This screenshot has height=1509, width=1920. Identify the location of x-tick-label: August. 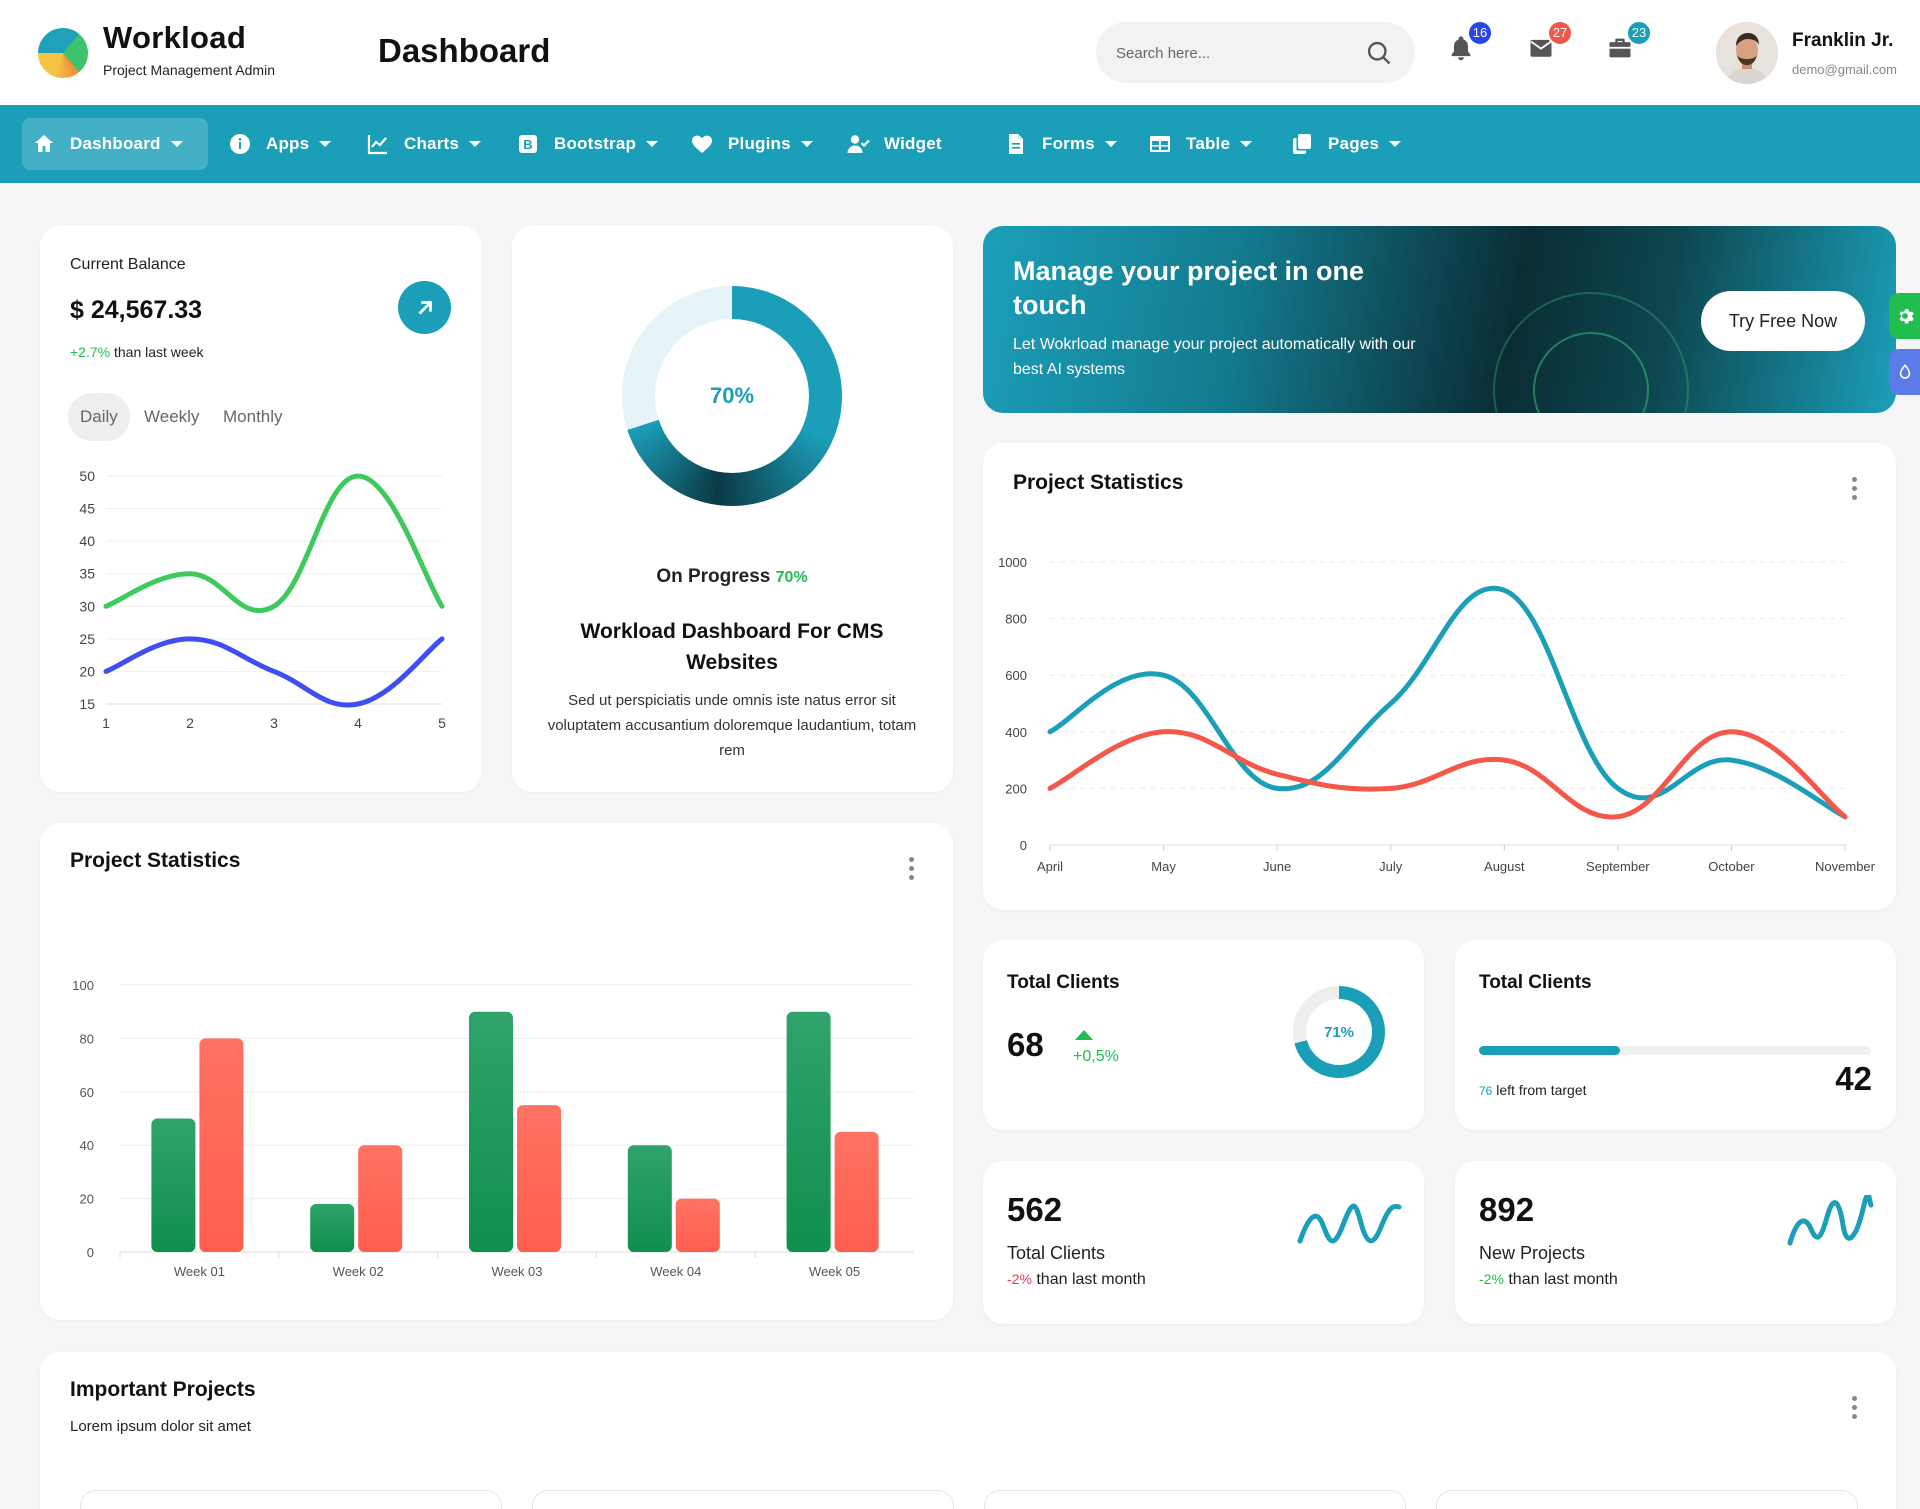
(1504, 866).